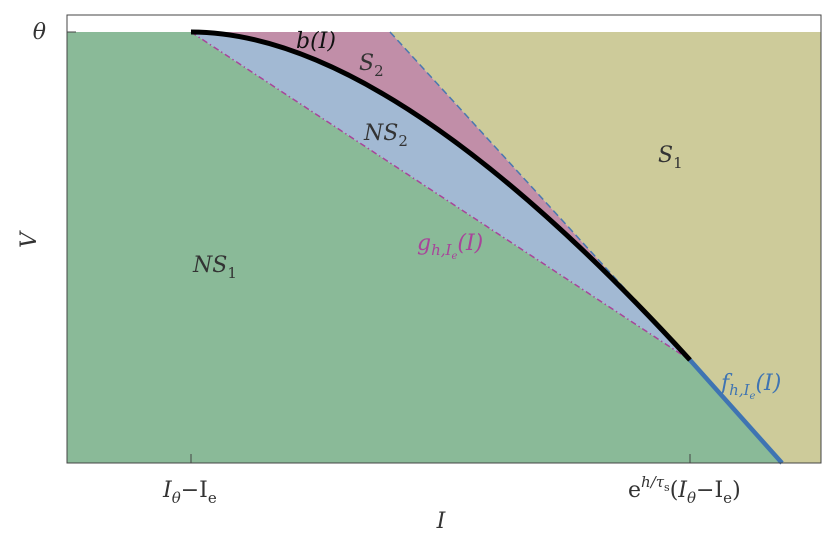 Image resolution: width=831 pixels, height=551 pixels. What do you see at coordinates (653, 482) in the screenshot?
I see `label-part: h/τ` at bounding box center [653, 482].